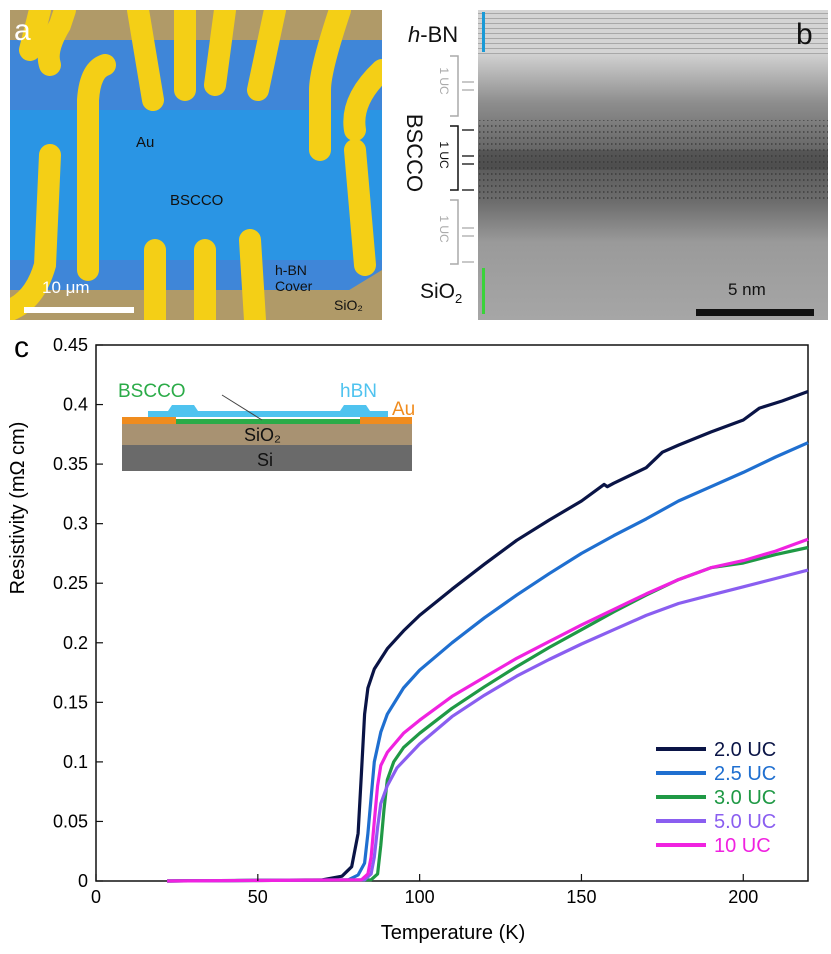 Image resolution: width=831 pixels, height=954 pixels. Describe the element at coordinates (145, 142) in the screenshot. I see `au-label: Au` at that location.